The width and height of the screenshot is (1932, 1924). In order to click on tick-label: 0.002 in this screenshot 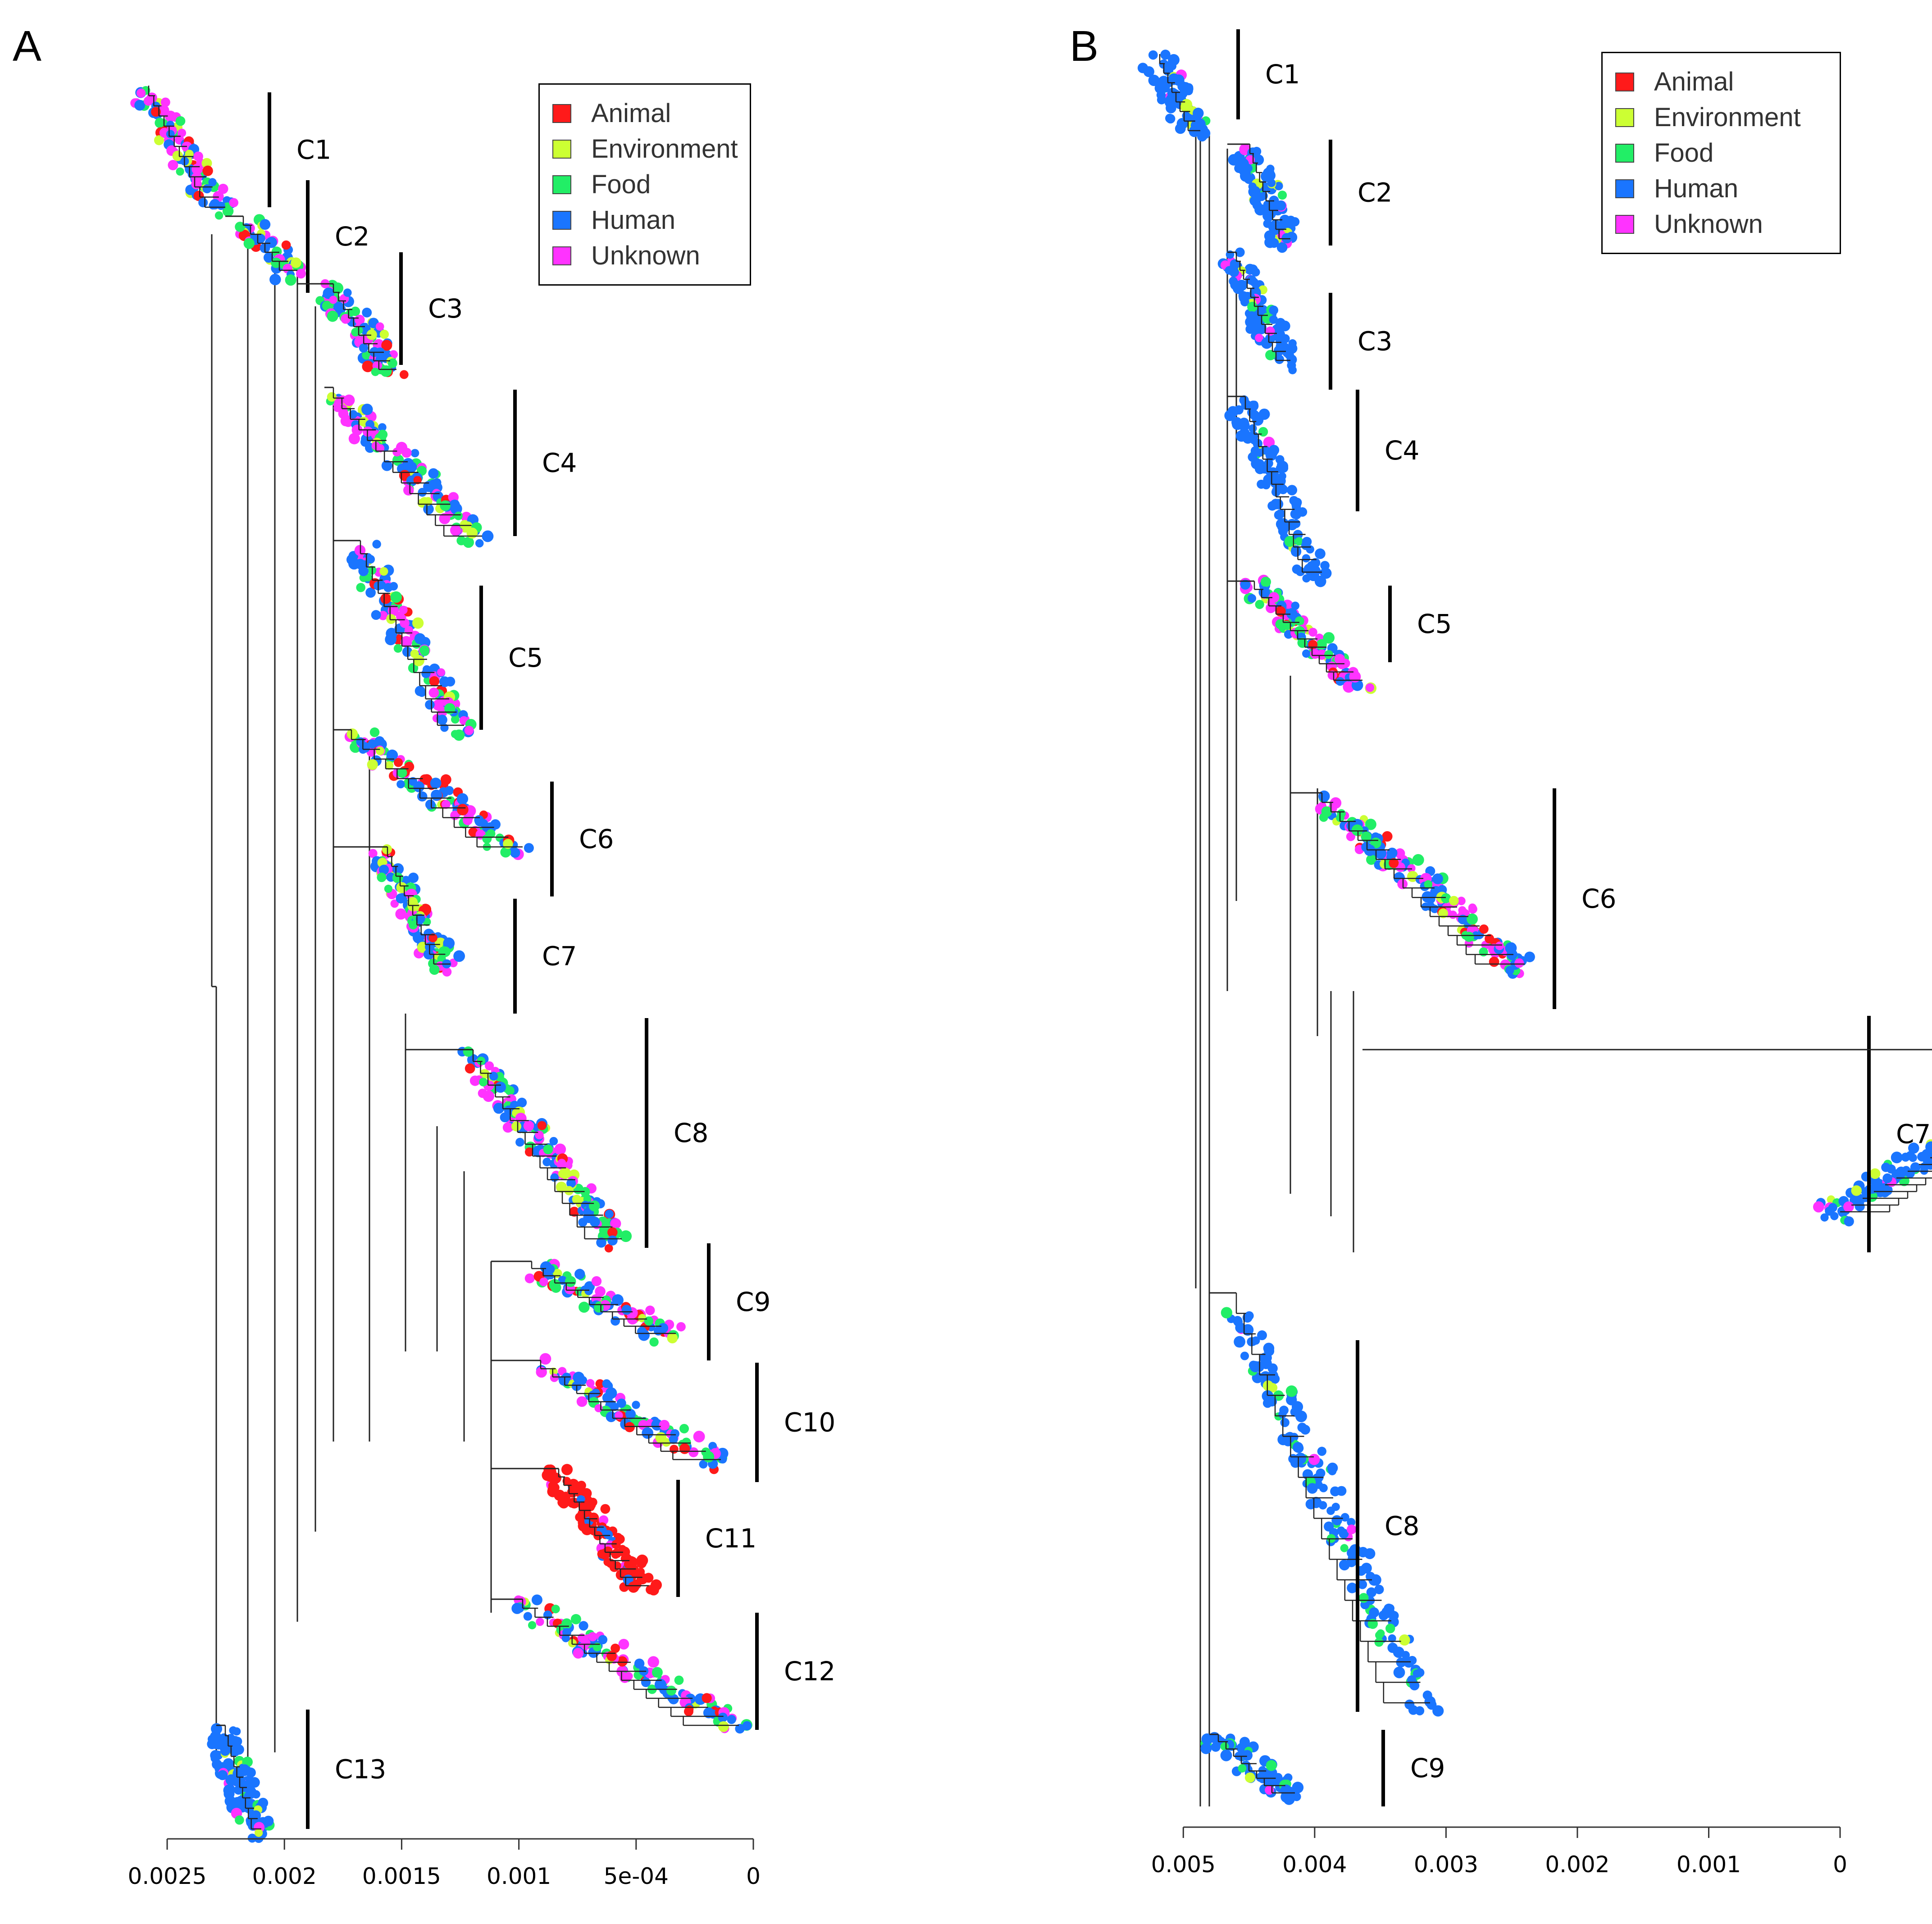, I will do `click(284, 1876)`.